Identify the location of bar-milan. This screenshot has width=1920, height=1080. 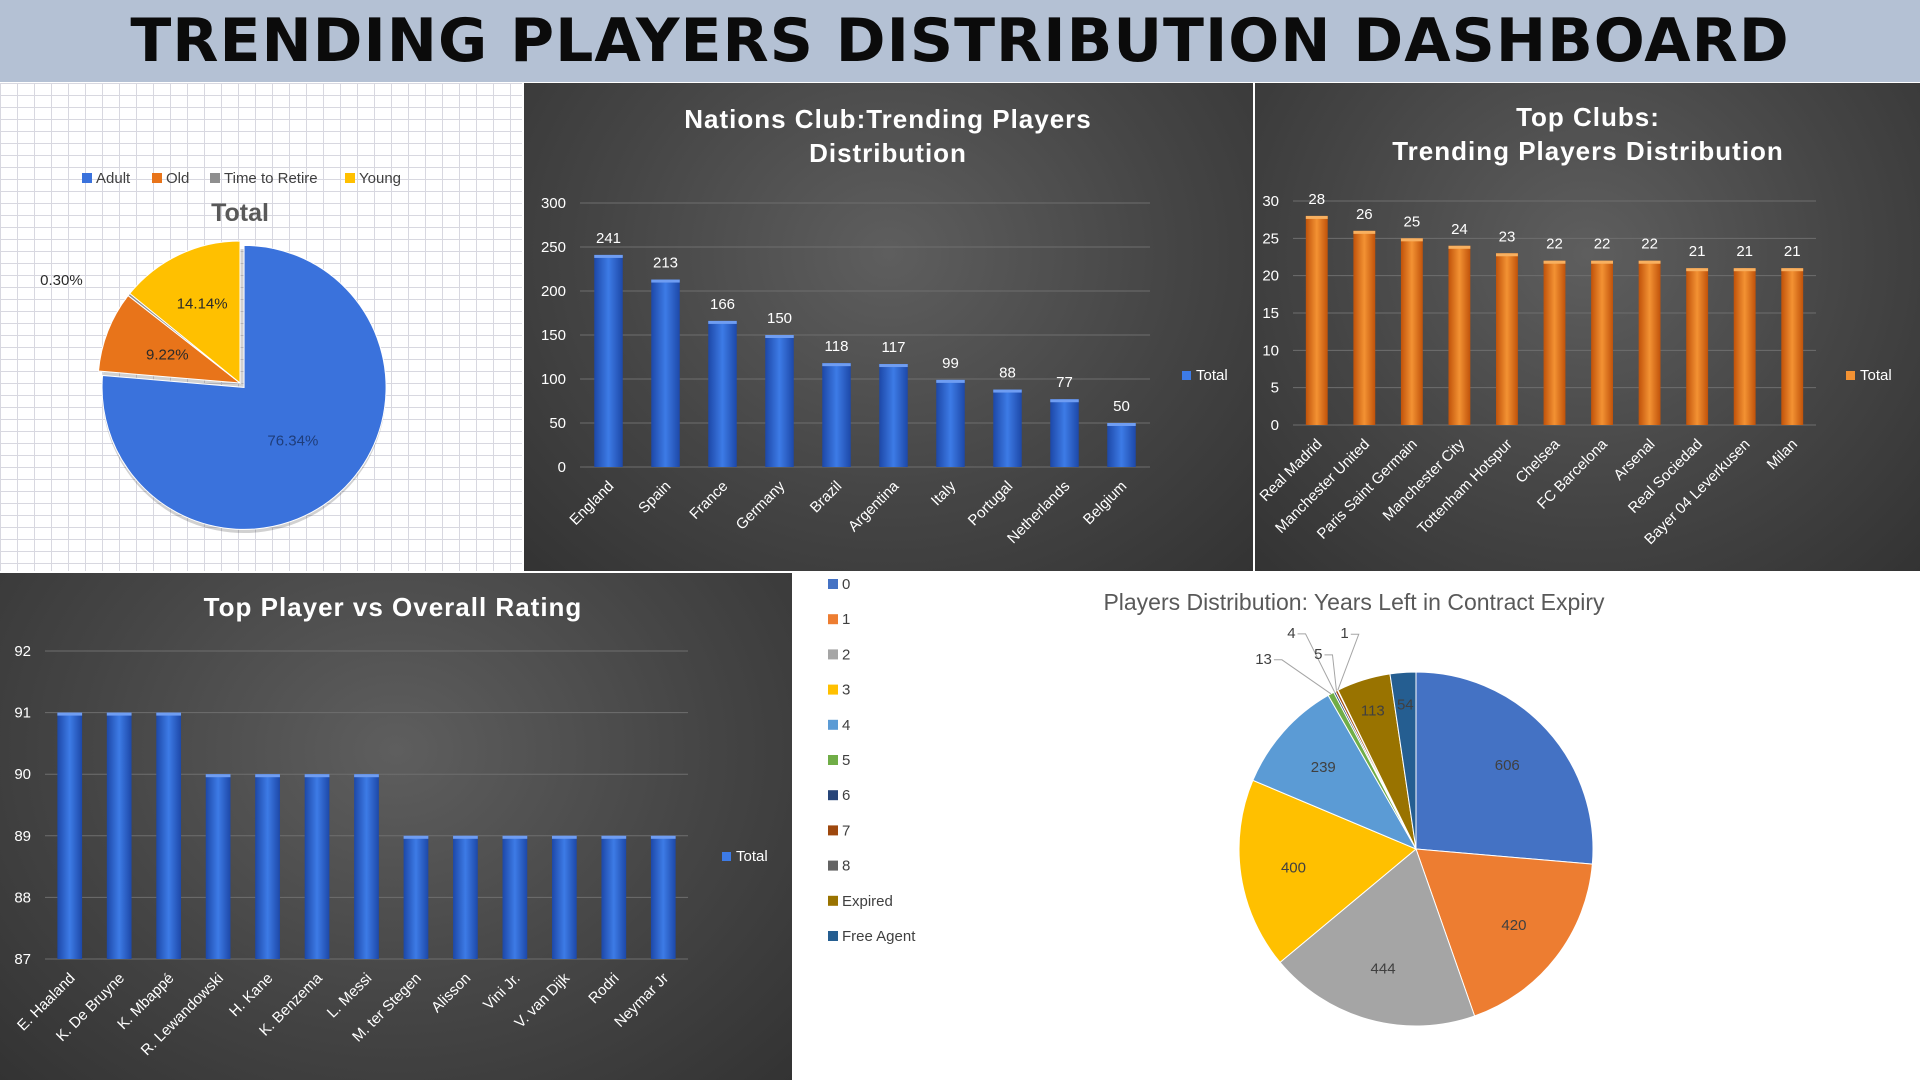
(1792, 346).